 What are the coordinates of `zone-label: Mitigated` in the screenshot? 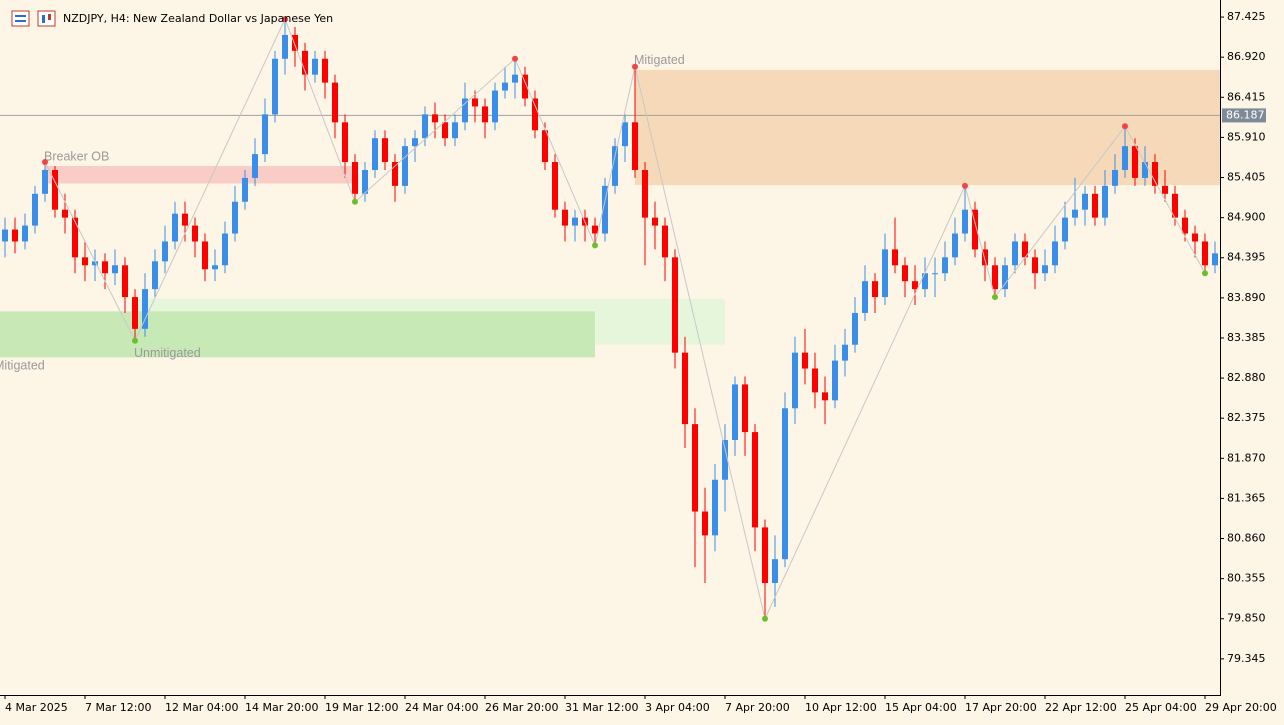 It's located at (22, 366).